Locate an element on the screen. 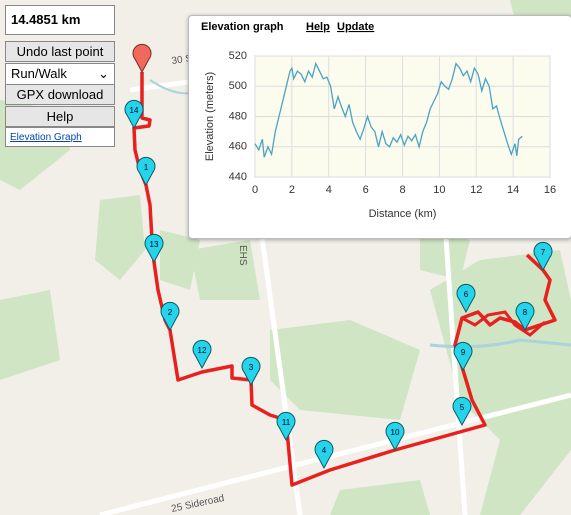  x-tick-label: 0 is located at coordinates (255, 190).